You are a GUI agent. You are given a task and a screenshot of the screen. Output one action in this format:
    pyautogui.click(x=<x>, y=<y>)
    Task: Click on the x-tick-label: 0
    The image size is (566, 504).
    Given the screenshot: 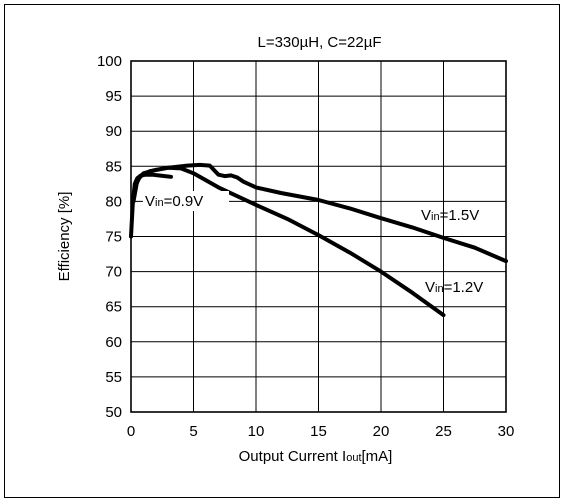 What is the action you would take?
    pyautogui.click(x=131, y=431)
    